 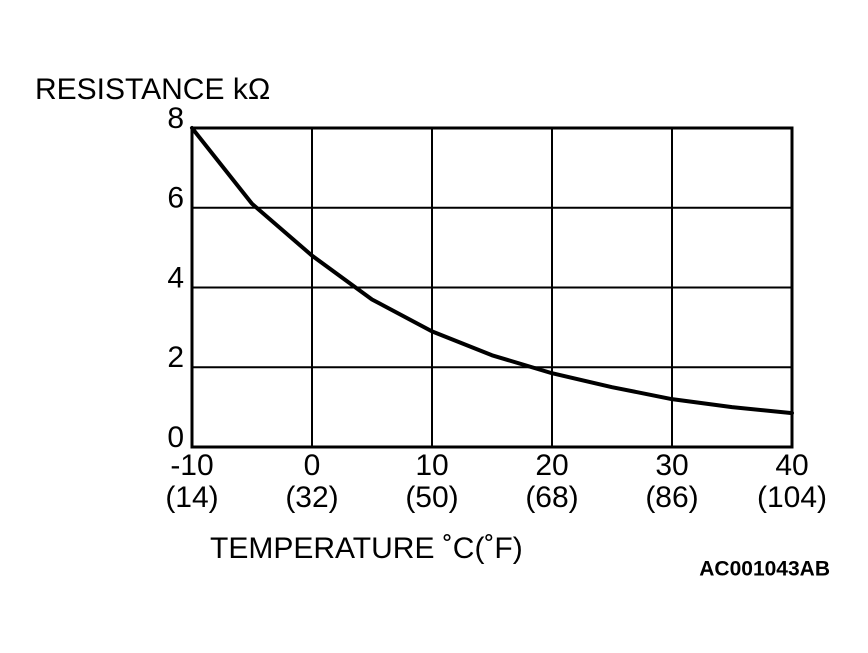 What do you see at coordinates (431, 497) in the screenshot?
I see `x-tick-sublabel: (50)` at bounding box center [431, 497].